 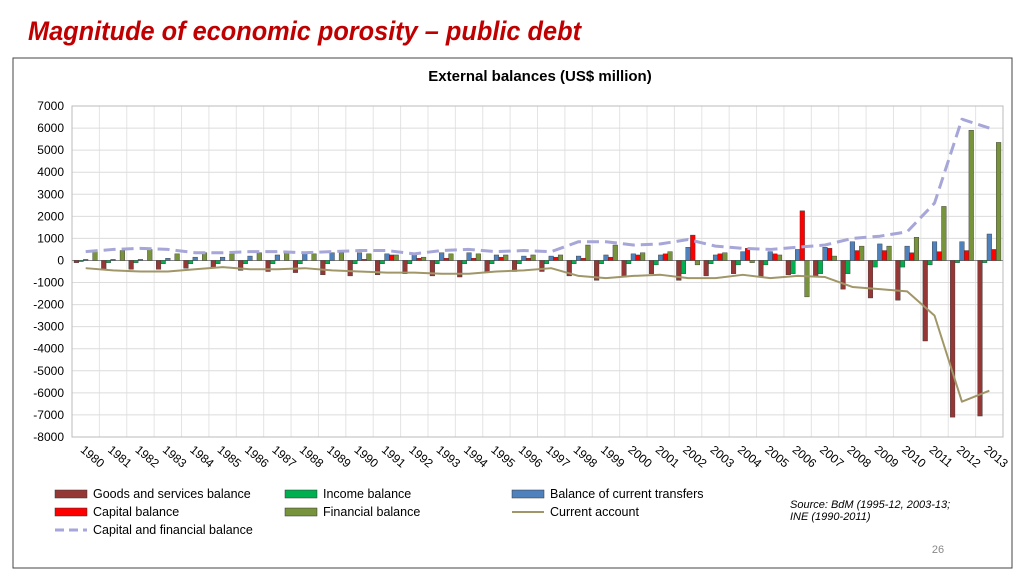 What do you see at coordinates (148, 457) in the screenshot?
I see `x-tick-label: 1982` at bounding box center [148, 457].